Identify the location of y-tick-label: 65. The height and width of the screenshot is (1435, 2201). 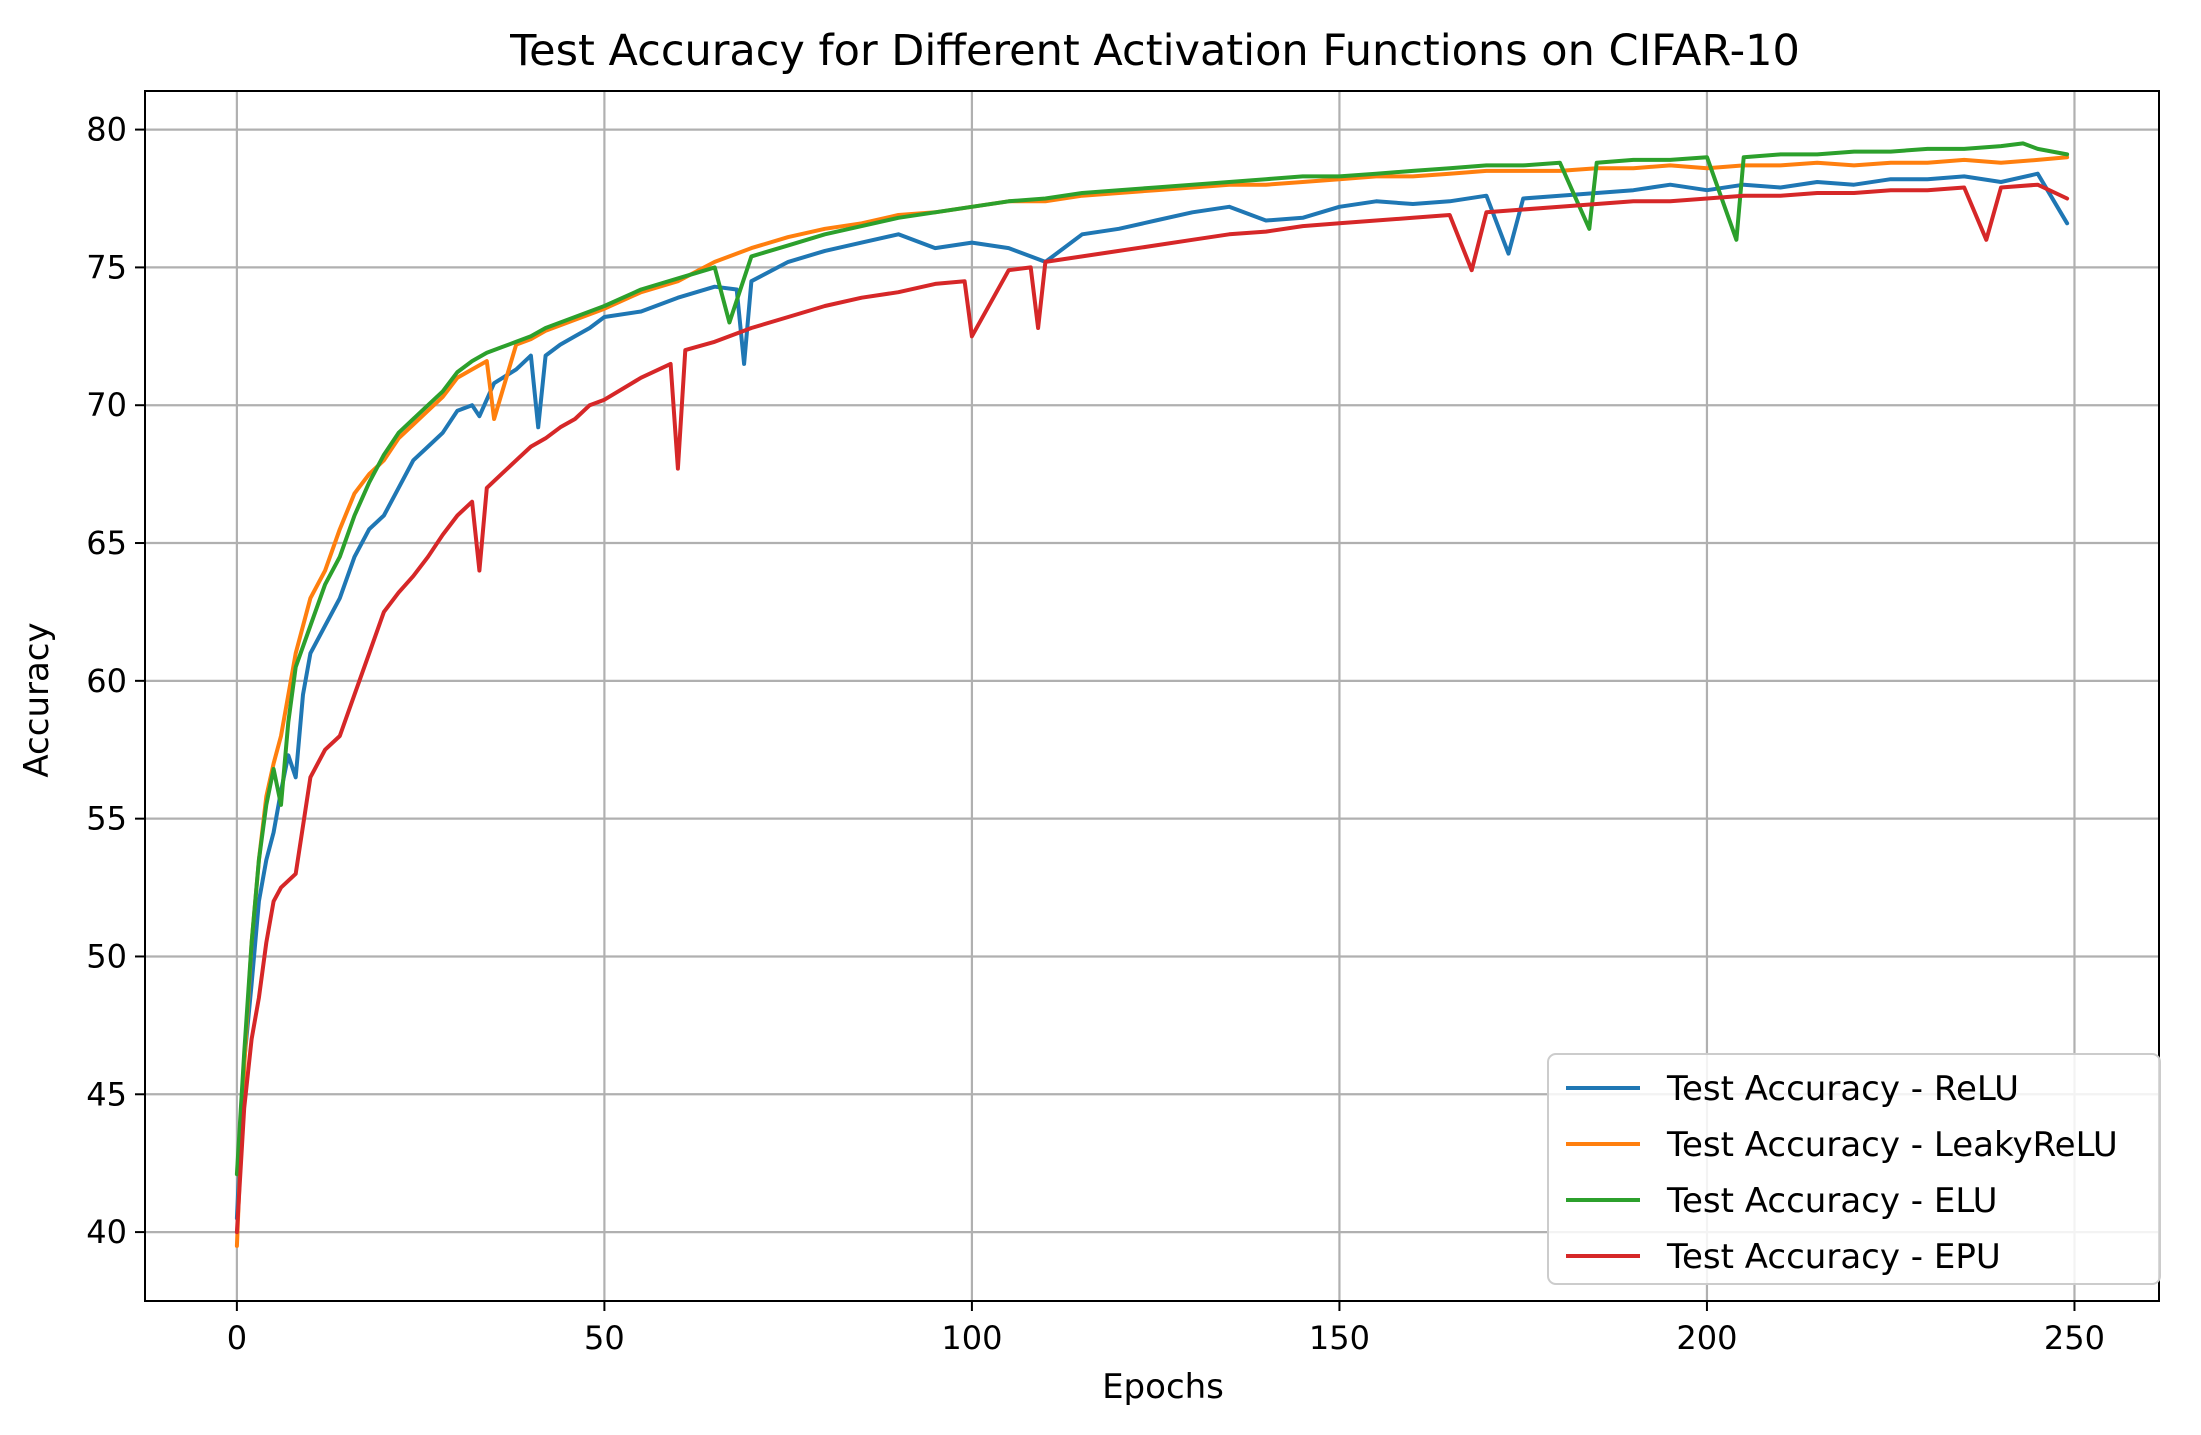
(106, 543).